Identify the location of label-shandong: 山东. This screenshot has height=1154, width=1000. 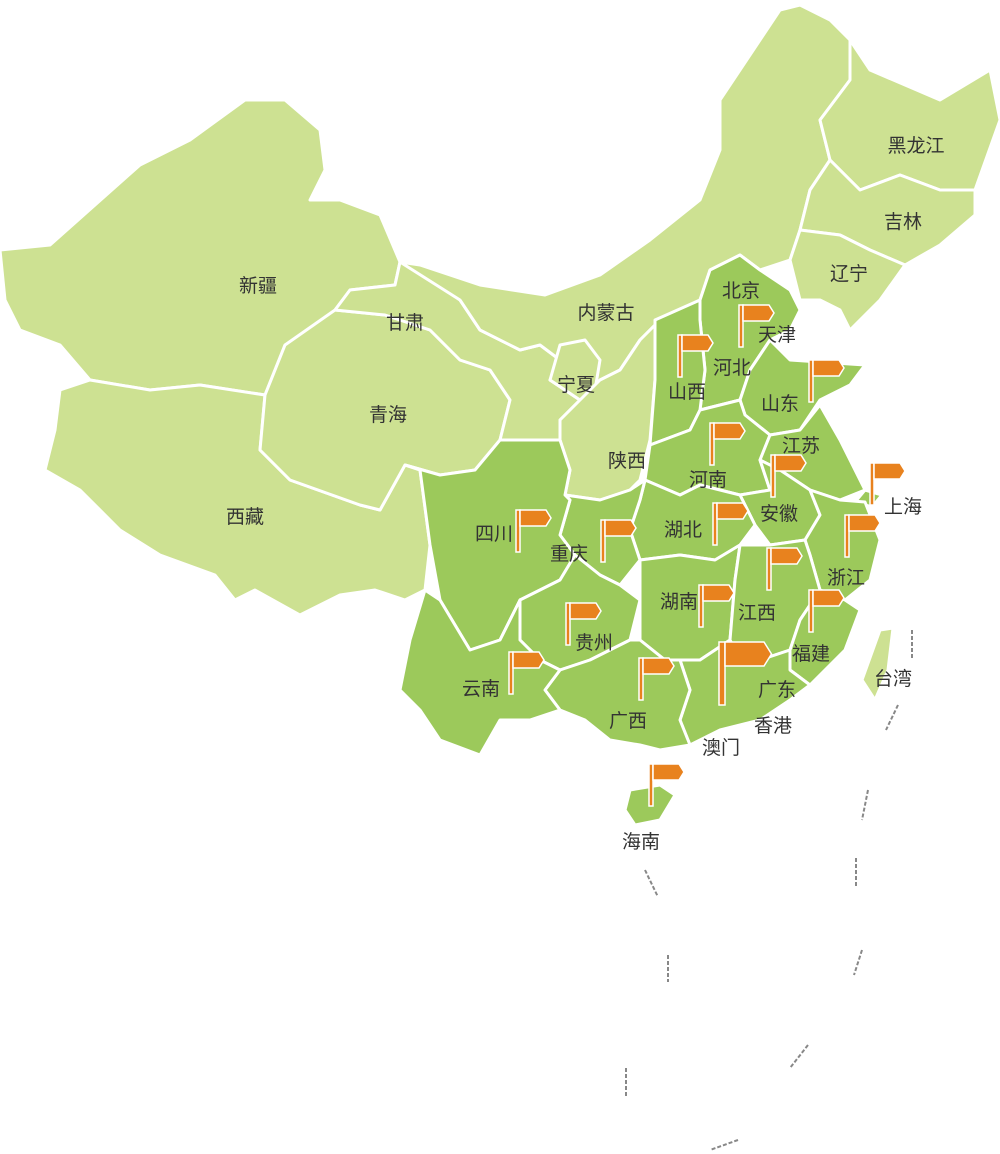
(780, 404).